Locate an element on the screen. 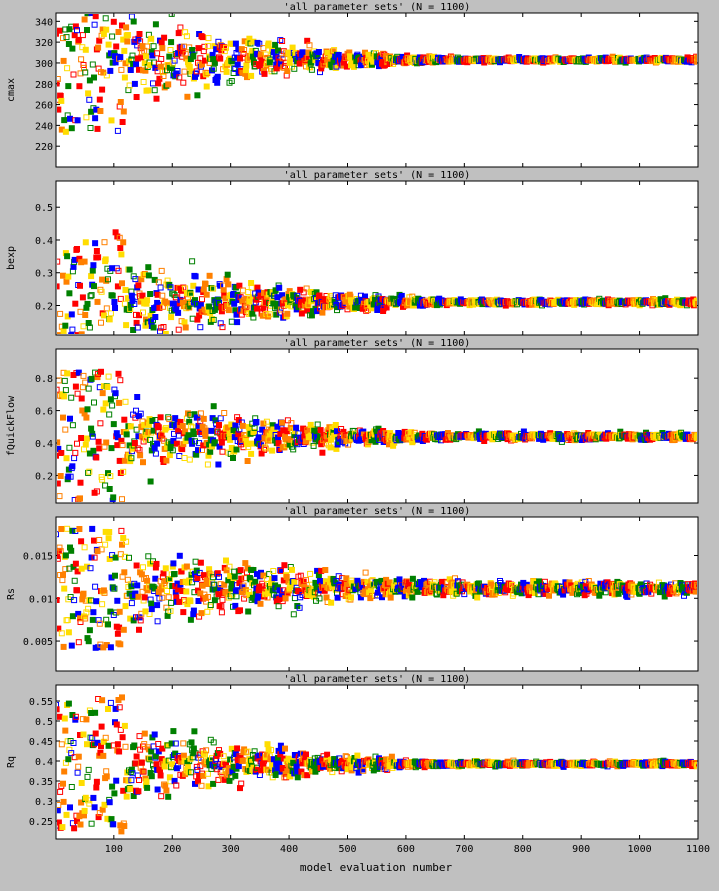 Image resolution: width=719 pixels, height=891 pixels. y-tick-label: 260 is located at coordinates (44, 106).